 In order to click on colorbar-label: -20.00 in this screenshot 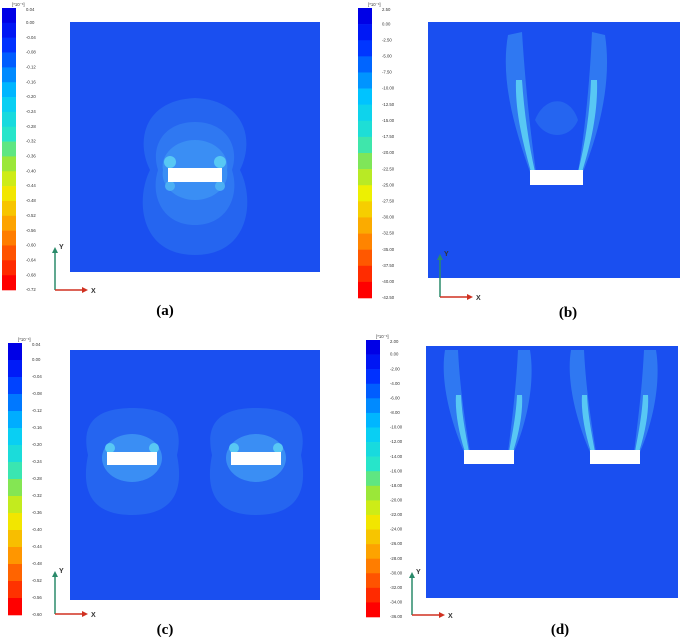, I will do `click(388, 152)`.